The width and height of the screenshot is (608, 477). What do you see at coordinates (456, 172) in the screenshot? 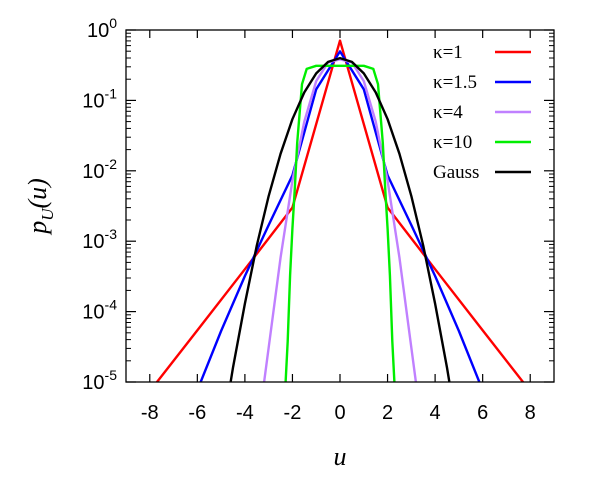
I see `legend-label: Gauss` at bounding box center [456, 172].